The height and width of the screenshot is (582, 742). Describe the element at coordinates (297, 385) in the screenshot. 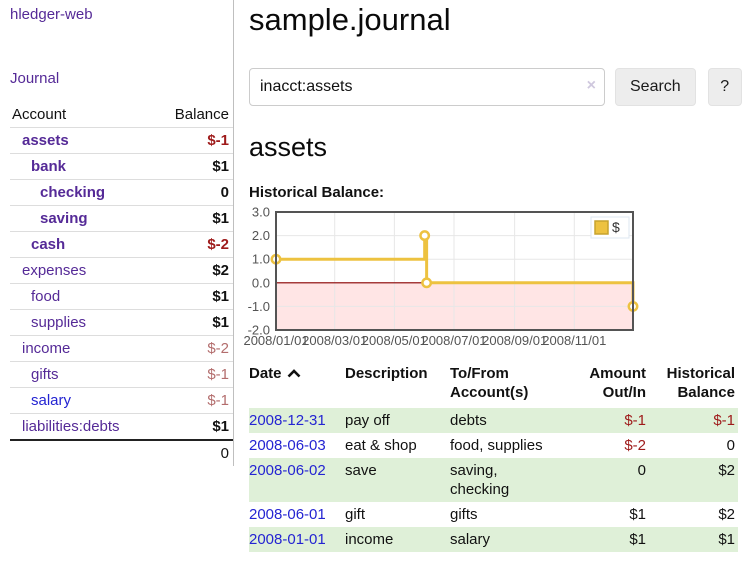

I see `register-header-date: Date` at that location.